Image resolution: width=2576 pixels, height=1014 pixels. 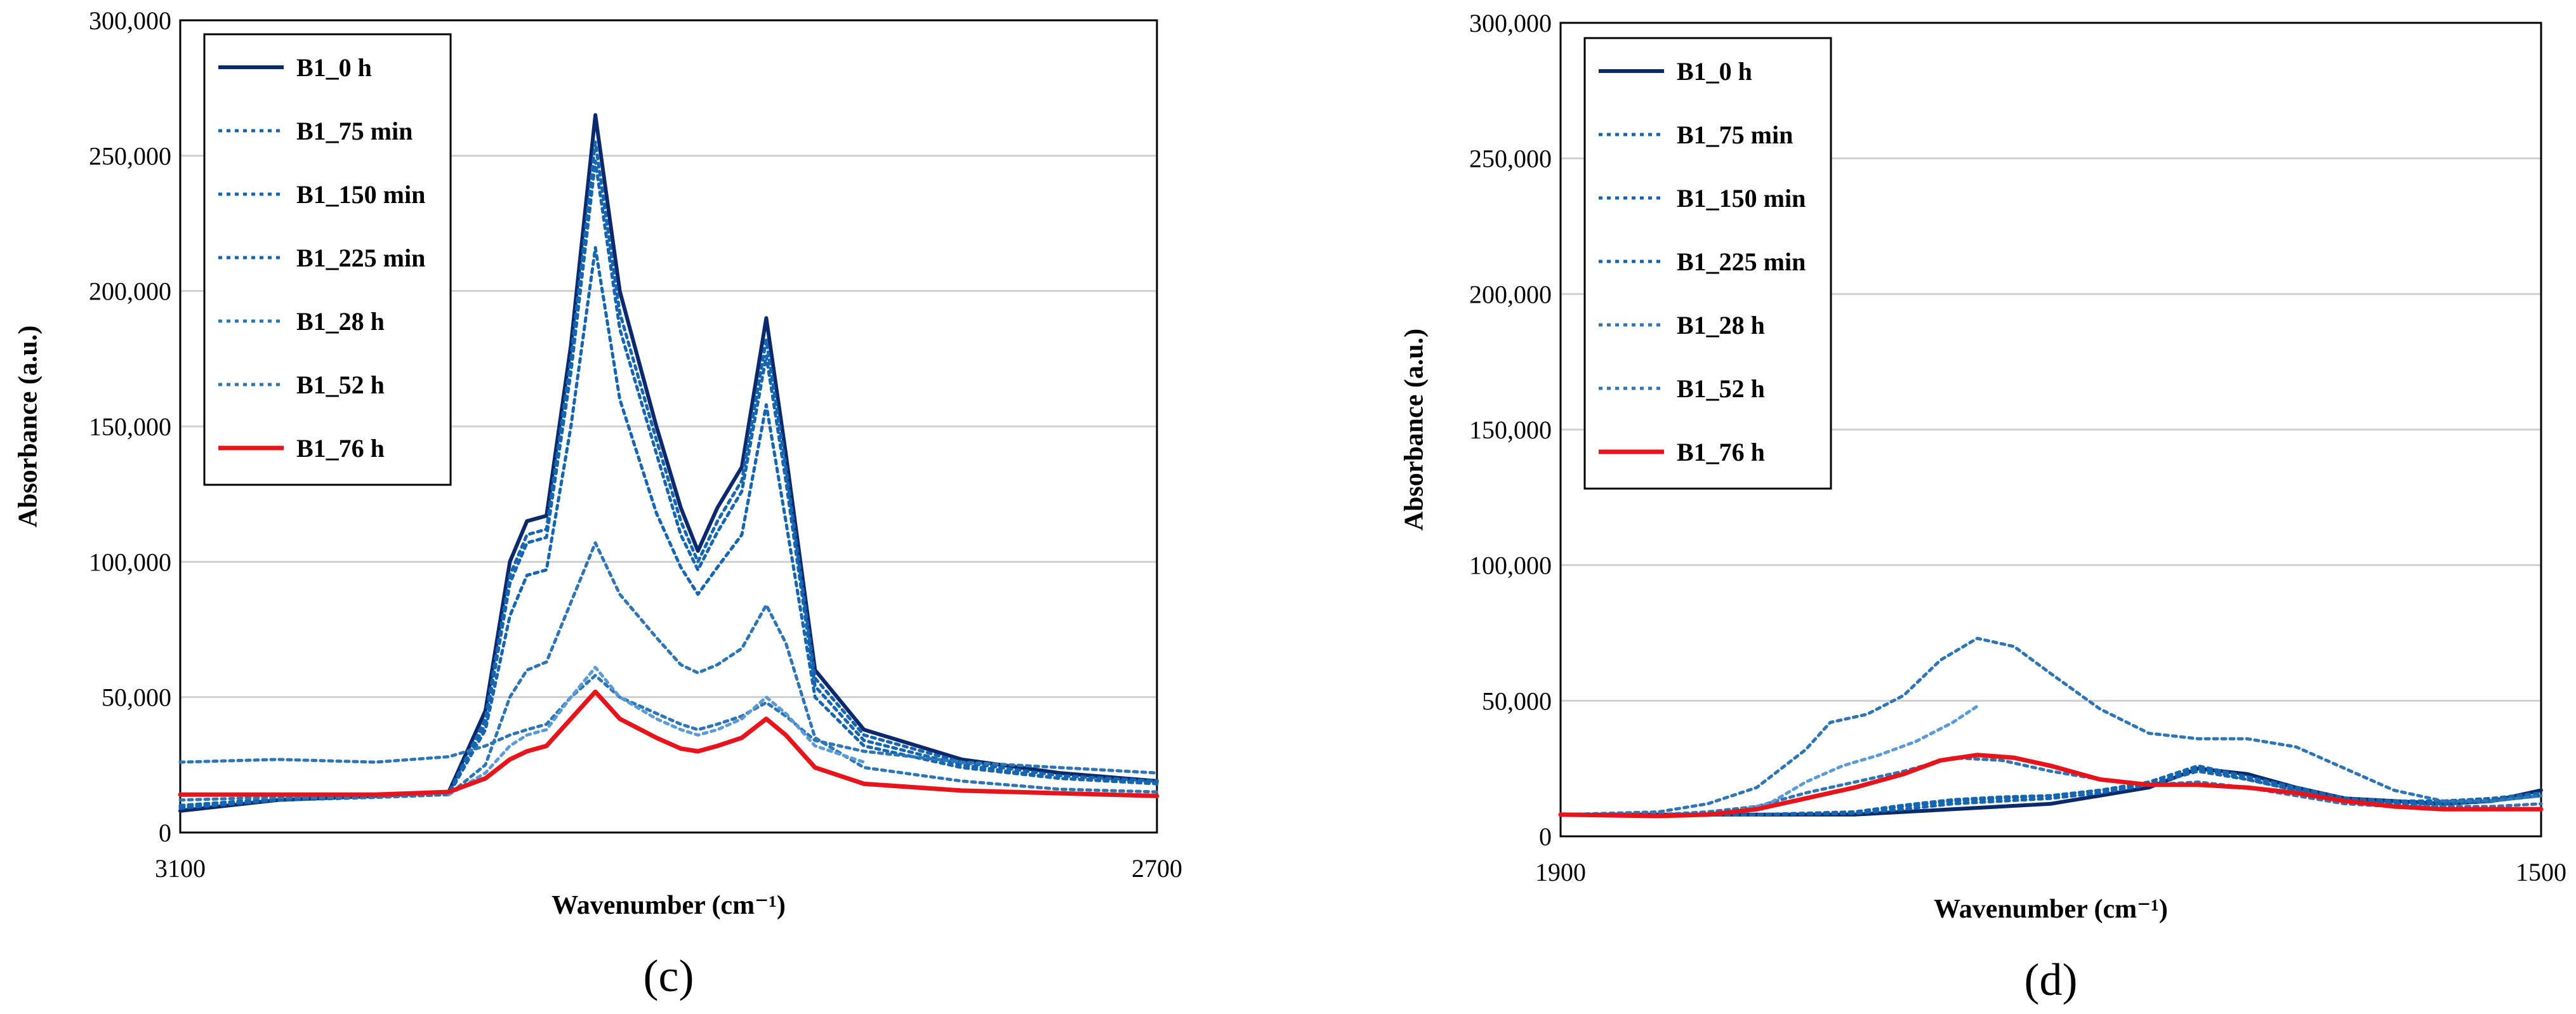 I want to click on x-tick-label: 1900, so click(x=1561, y=872).